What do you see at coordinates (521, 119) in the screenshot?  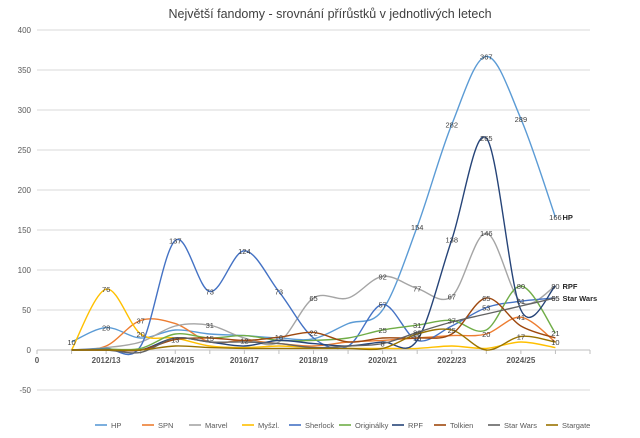 I see `data-label: 289` at bounding box center [521, 119].